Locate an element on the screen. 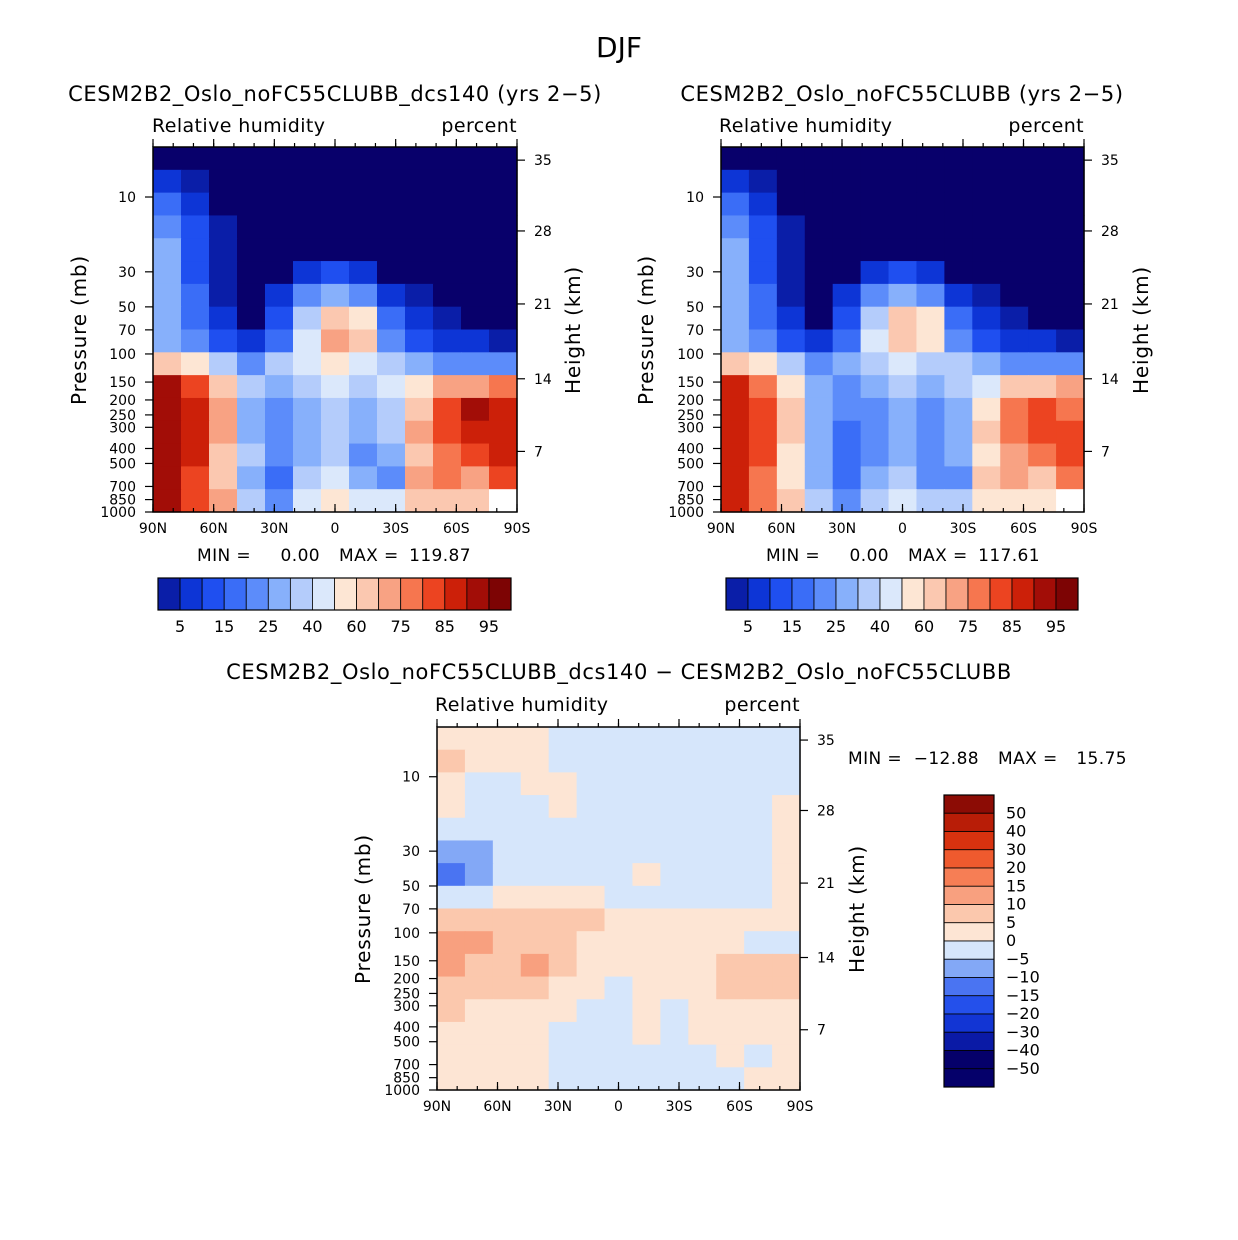 Image resolution: width=1238 pixels, height=1240 pixels. y-tick-label: 400 is located at coordinates (690, 449).